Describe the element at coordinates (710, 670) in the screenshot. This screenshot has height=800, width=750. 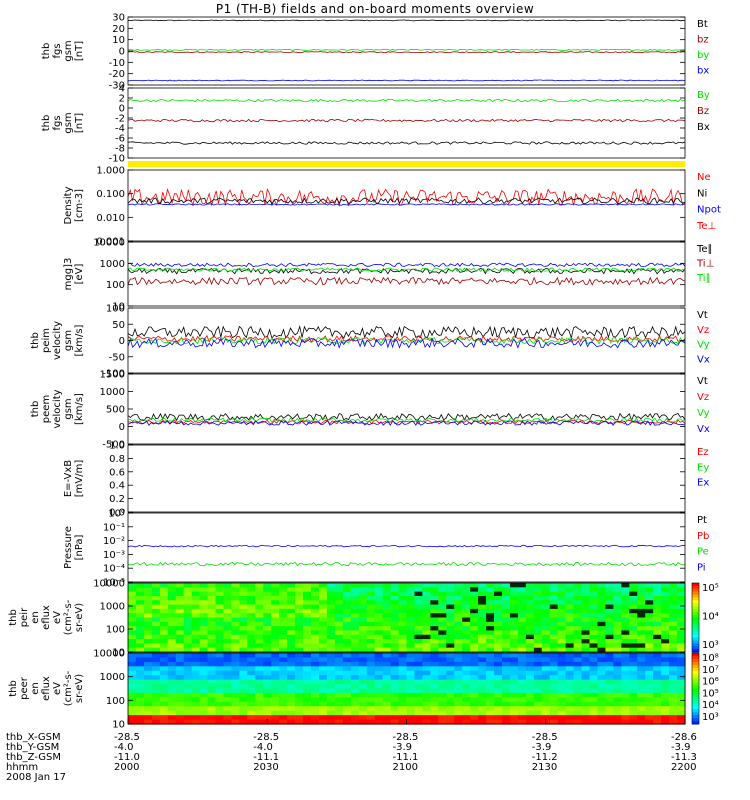
I see `colorbar-tick-label: 10⁷` at that location.